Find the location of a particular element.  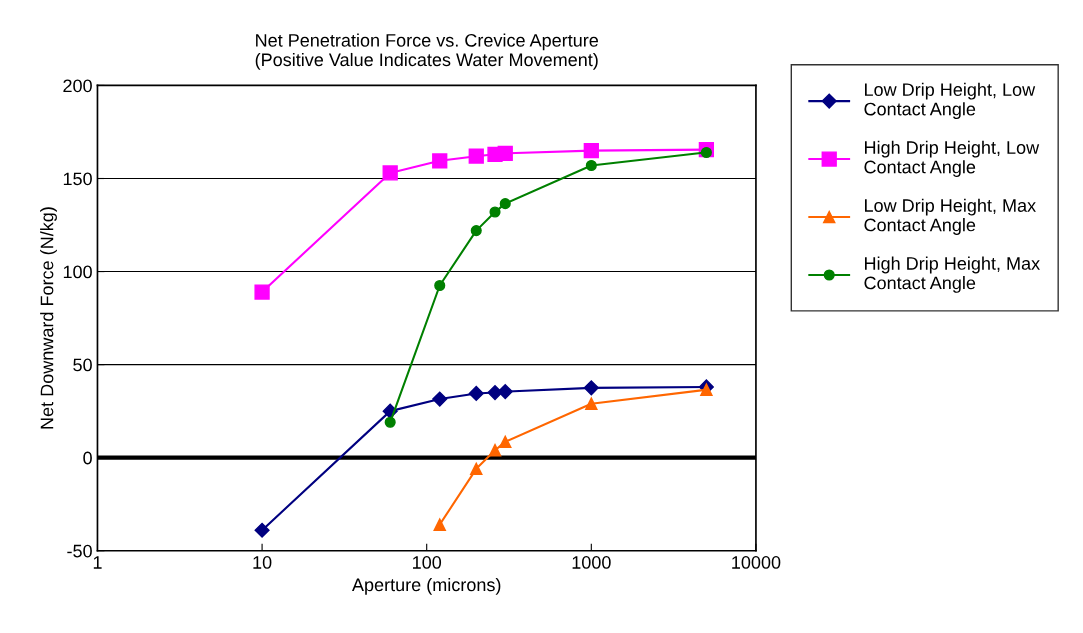

x-tick-label: 1 is located at coordinates (97, 562).